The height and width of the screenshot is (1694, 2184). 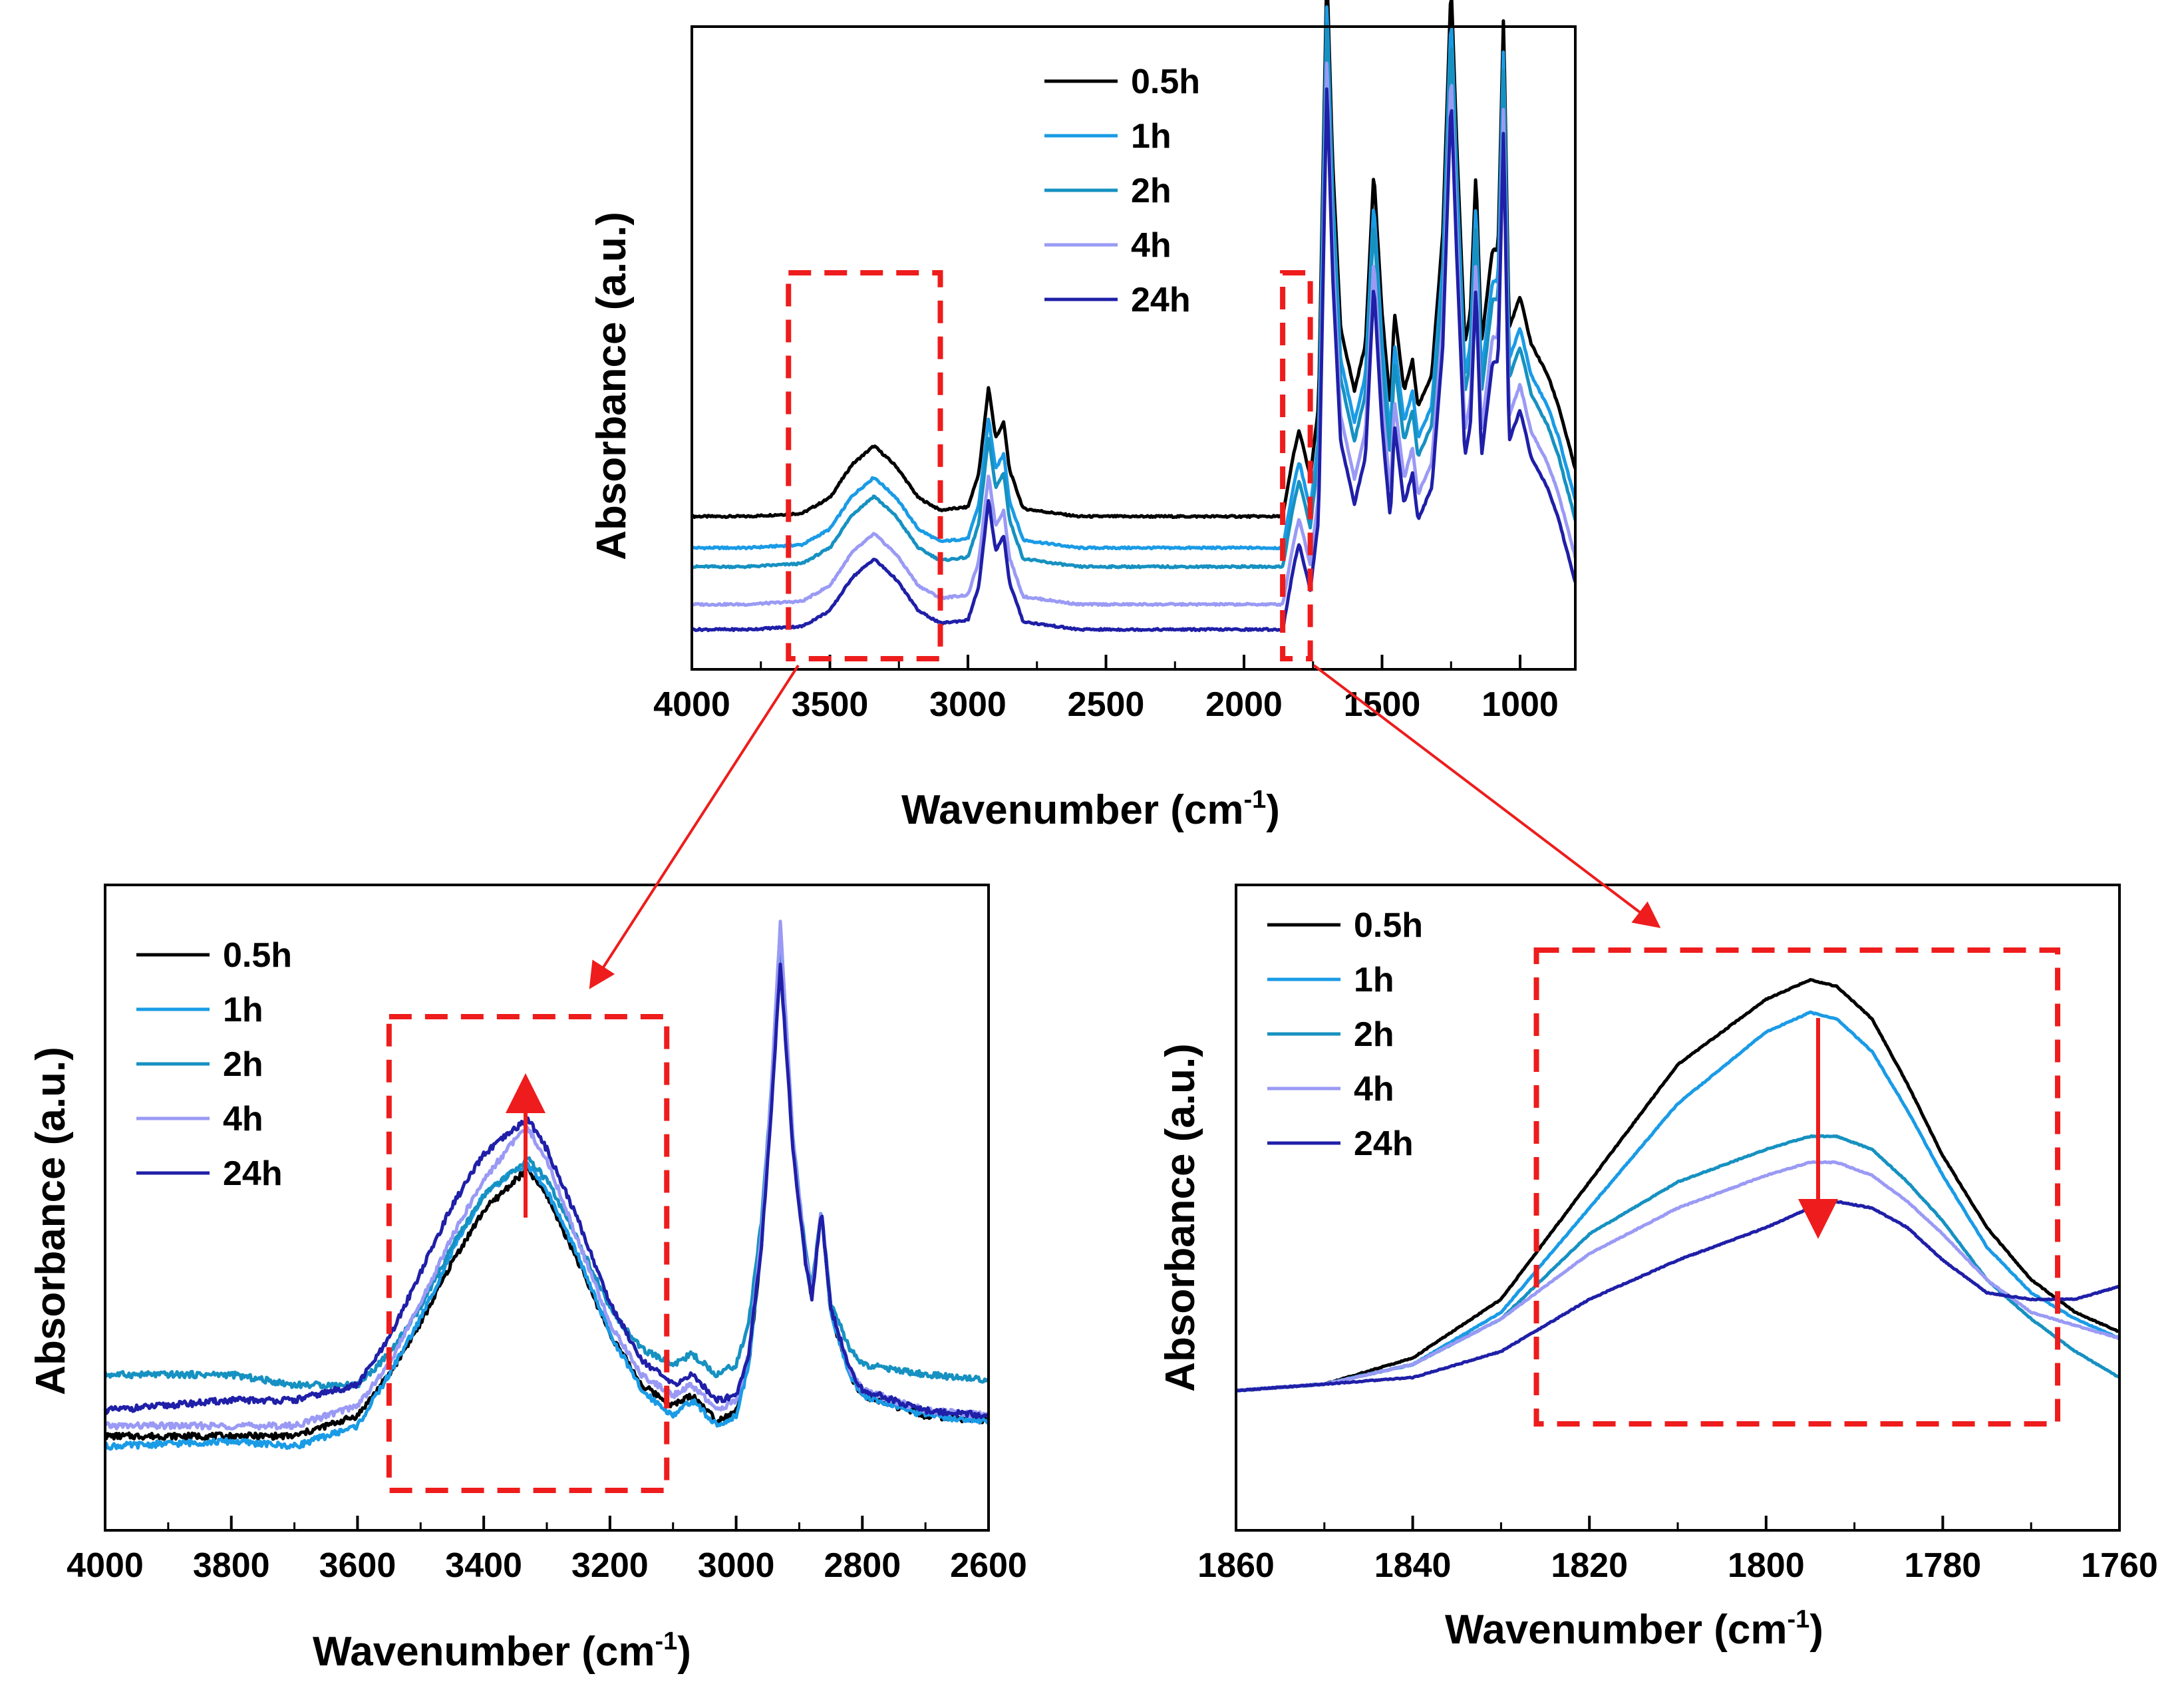 I want to click on top-series-24h, so click(x=1134, y=359).